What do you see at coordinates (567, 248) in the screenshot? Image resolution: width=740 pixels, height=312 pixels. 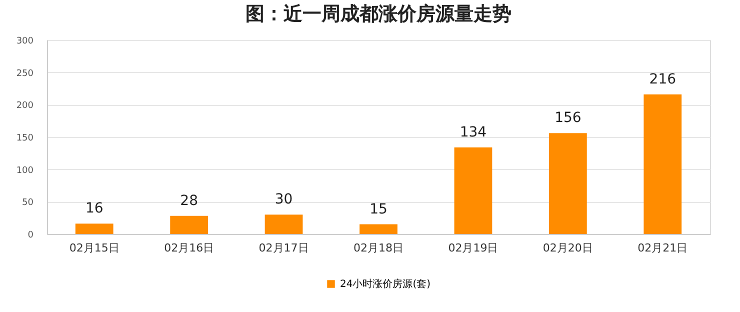 I see `x-tick-label: 02月20日` at bounding box center [567, 248].